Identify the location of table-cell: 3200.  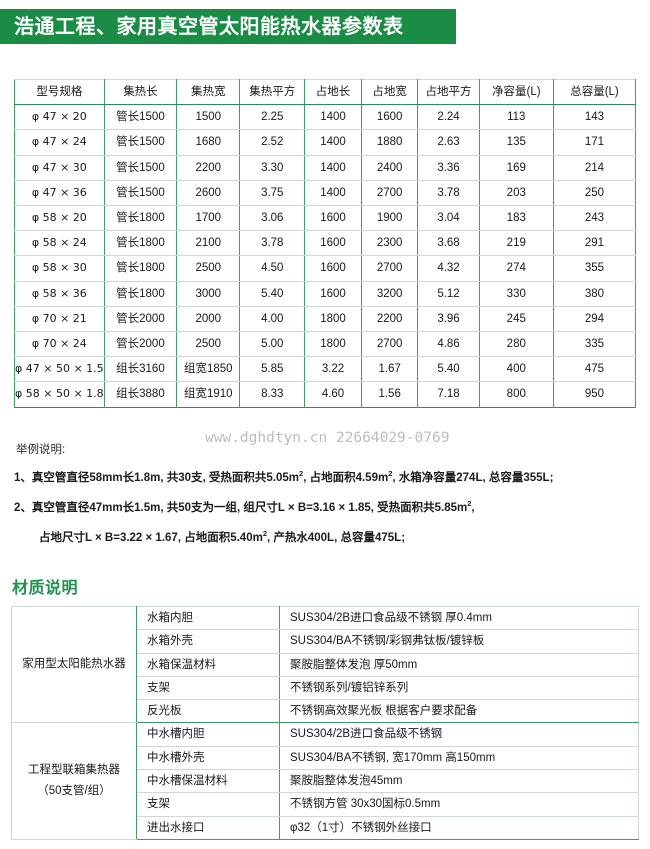
(389, 293).